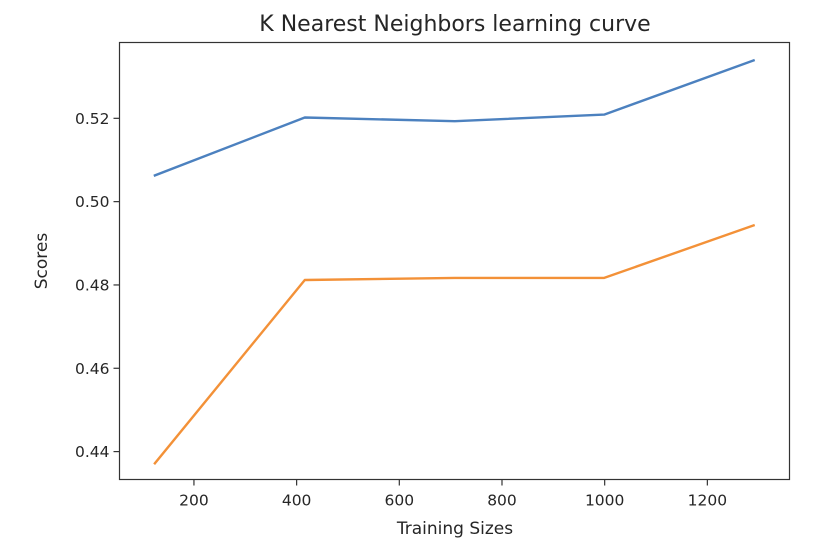 Image resolution: width=820 pixels, height=556 pixels. I want to click on y-tick-label: 0.52, so click(92, 119).